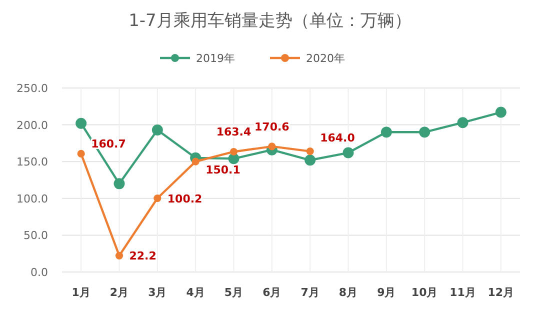 The height and width of the screenshot is (322, 540). Describe the element at coordinates (338, 137) in the screenshot. I see `data-label: 164.0` at that location.